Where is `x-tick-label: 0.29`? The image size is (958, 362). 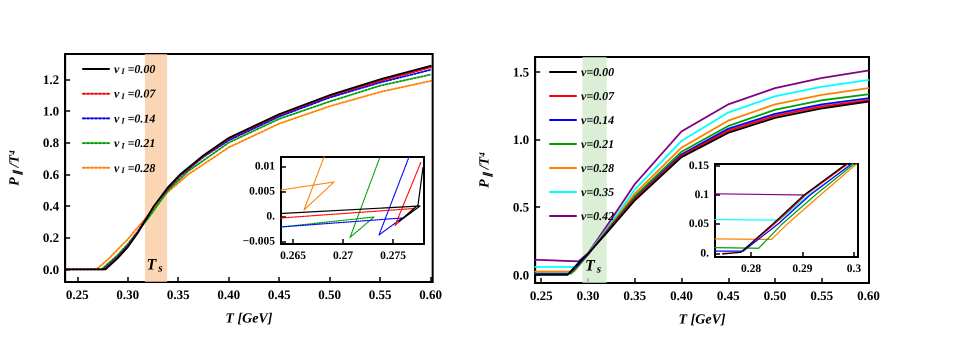
x-tick-label: 0.29 is located at coordinates (802, 269).